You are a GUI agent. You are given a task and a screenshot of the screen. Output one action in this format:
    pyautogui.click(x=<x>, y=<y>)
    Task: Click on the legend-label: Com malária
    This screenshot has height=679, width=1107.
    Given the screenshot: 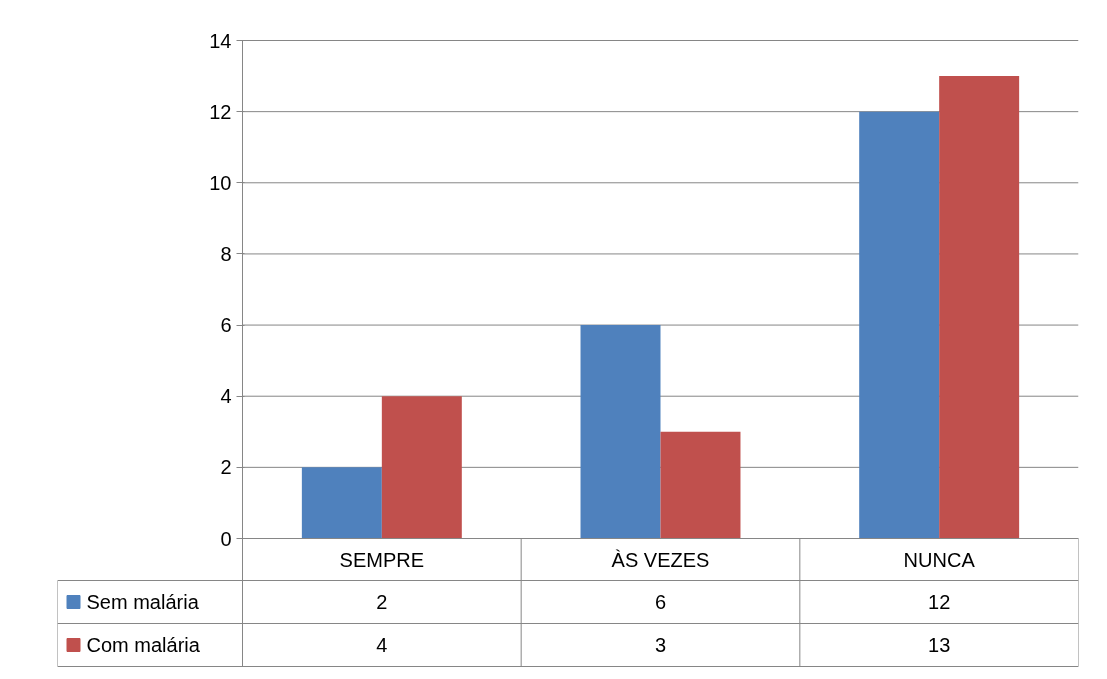 What is the action you would take?
    pyautogui.click(x=143, y=645)
    